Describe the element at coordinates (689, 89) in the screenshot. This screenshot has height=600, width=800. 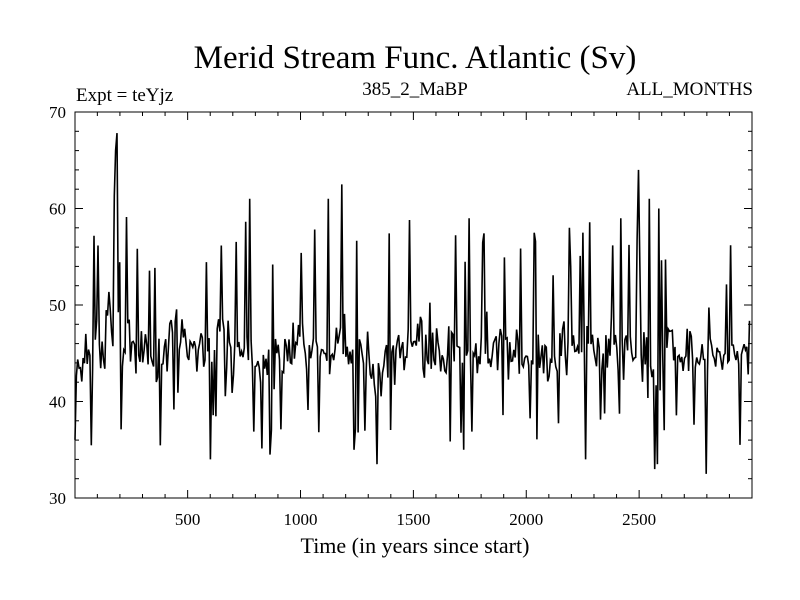
I see `chart-subtitle-right: ALL_MONTHS` at that location.